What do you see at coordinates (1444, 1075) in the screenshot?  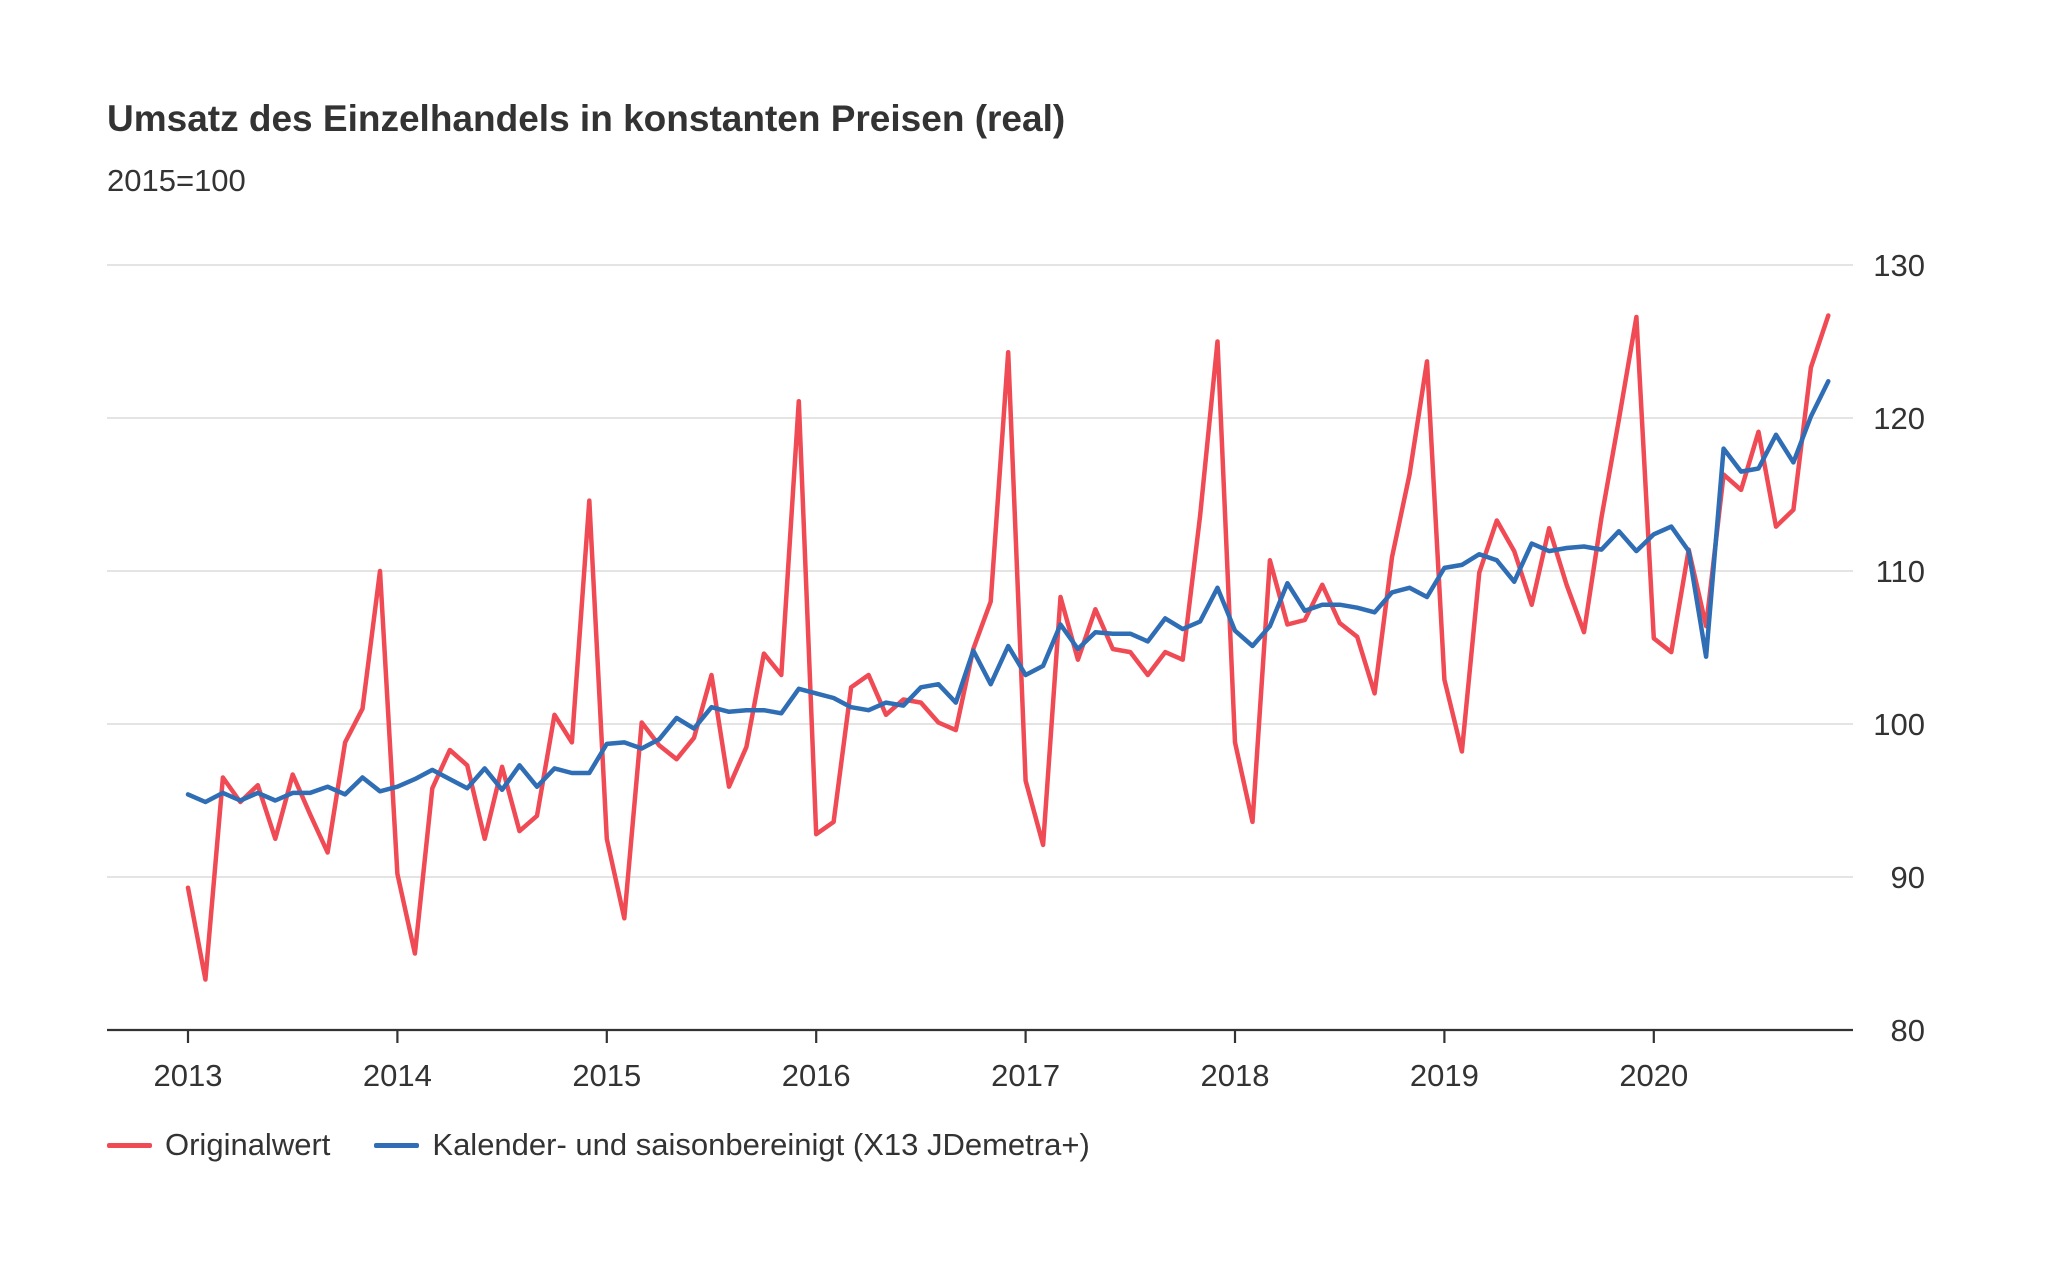 I see `x-tick-label-2019: 2019` at bounding box center [1444, 1075].